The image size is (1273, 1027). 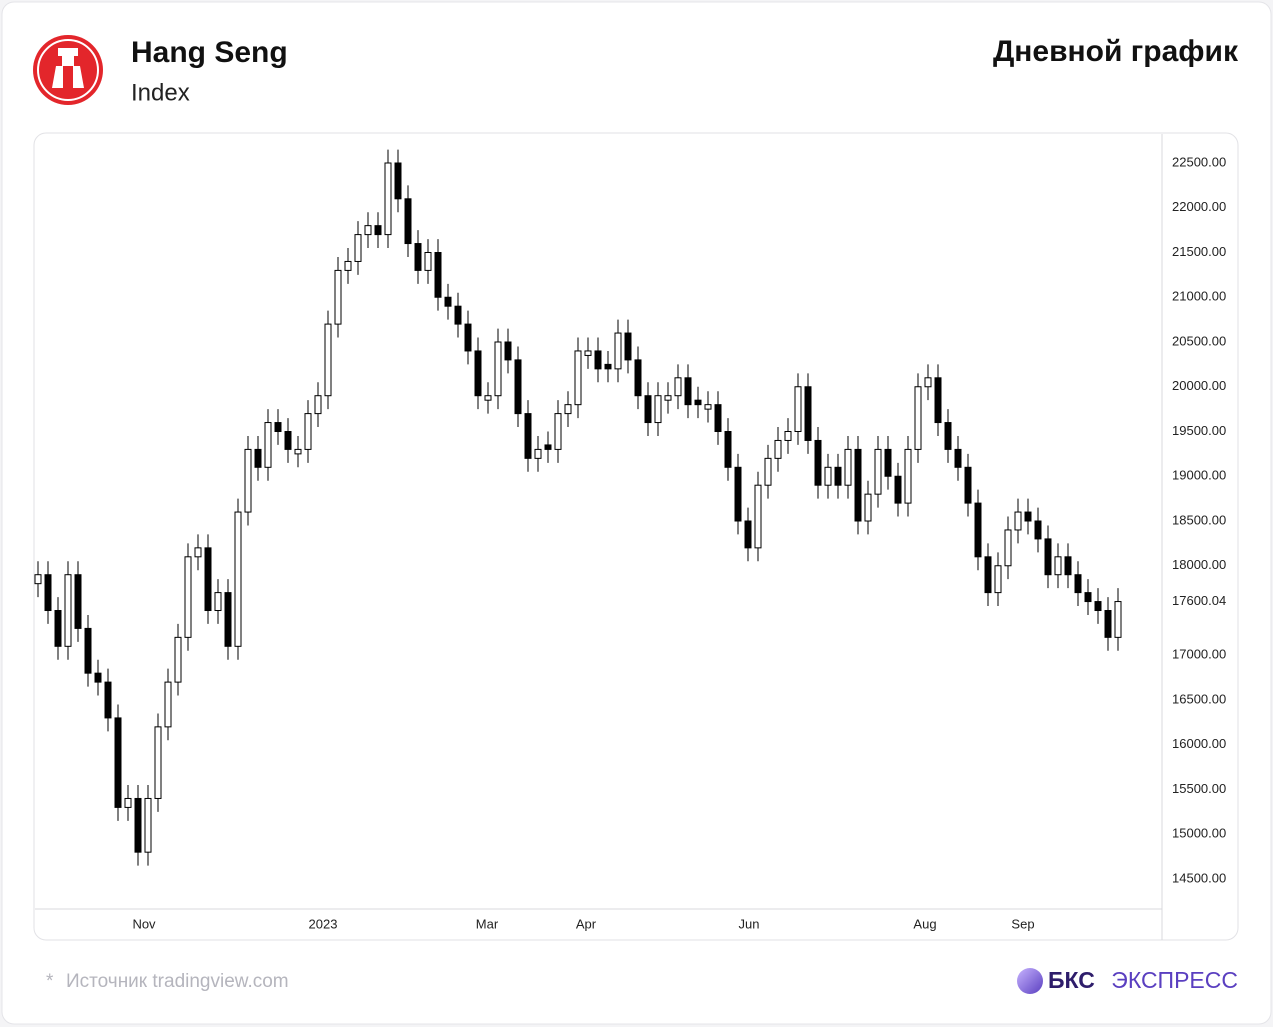 What do you see at coordinates (1199, 475) in the screenshot?
I see `y-tick-label: 19000.00` at bounding box center [1199, 475].